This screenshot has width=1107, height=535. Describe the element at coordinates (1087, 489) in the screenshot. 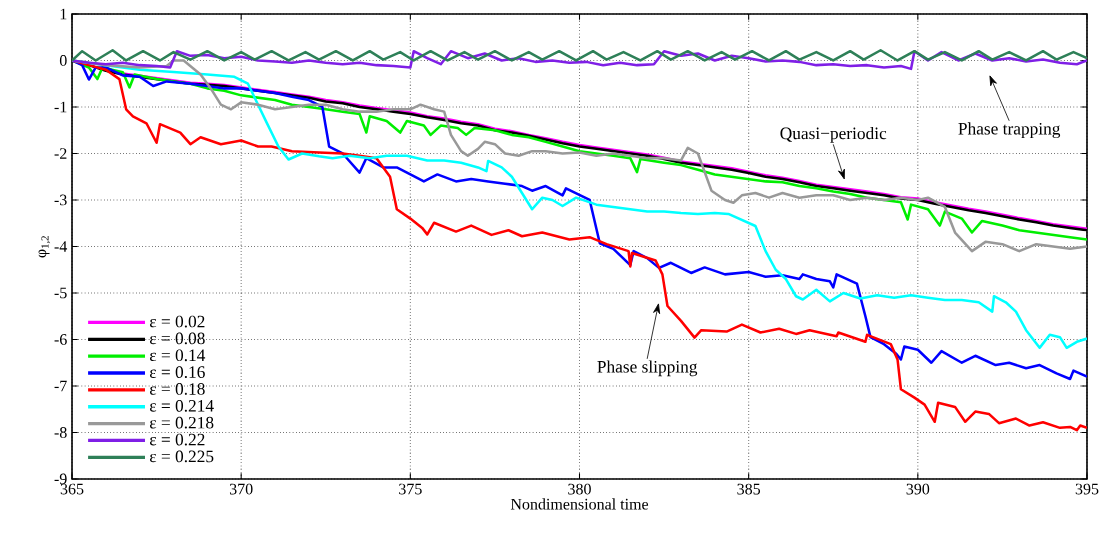

I see `x-tick-label: 395` at that location.